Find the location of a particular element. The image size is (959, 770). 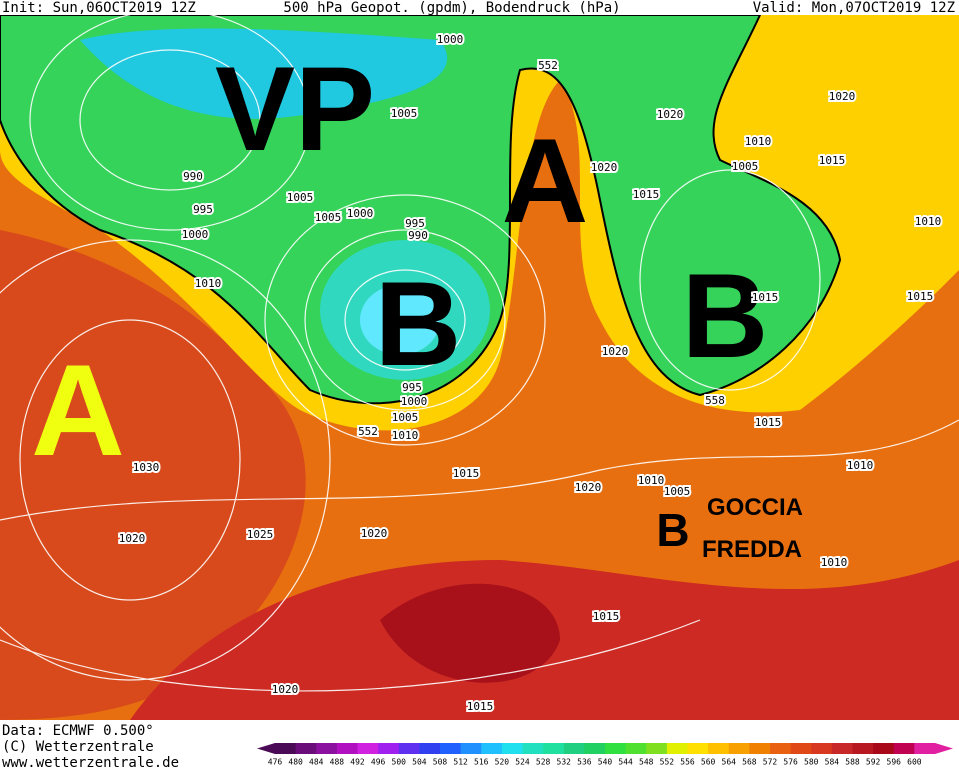

scale-label: 516 is located at coordinates (481, 762).